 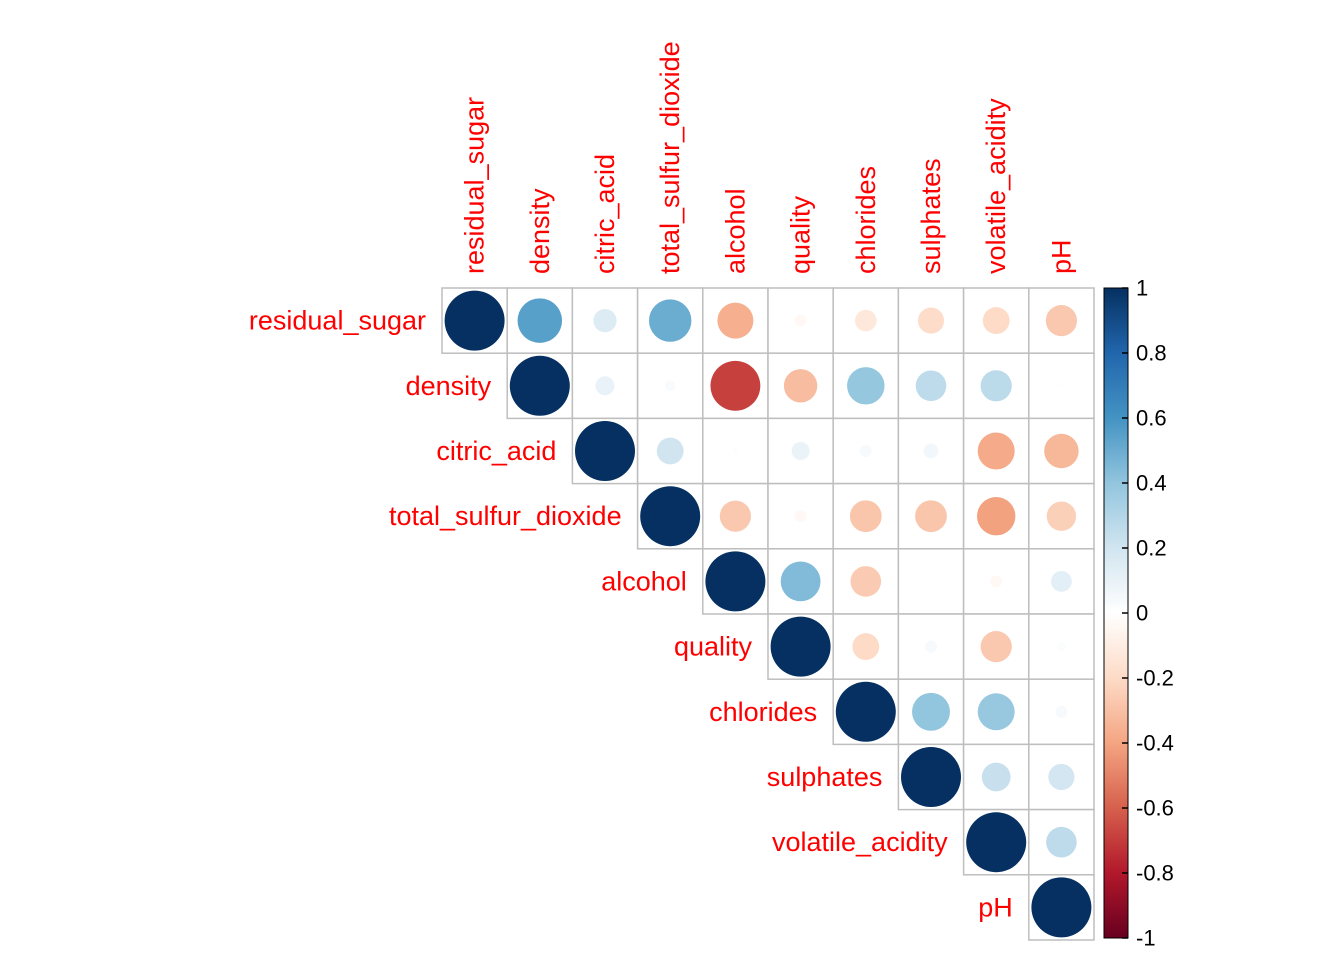 What do you see at coordinates (996, 647) in the screenshot?
I see `correlation-circle-quality-volatile_acidity` at bounding box center [996, 647].